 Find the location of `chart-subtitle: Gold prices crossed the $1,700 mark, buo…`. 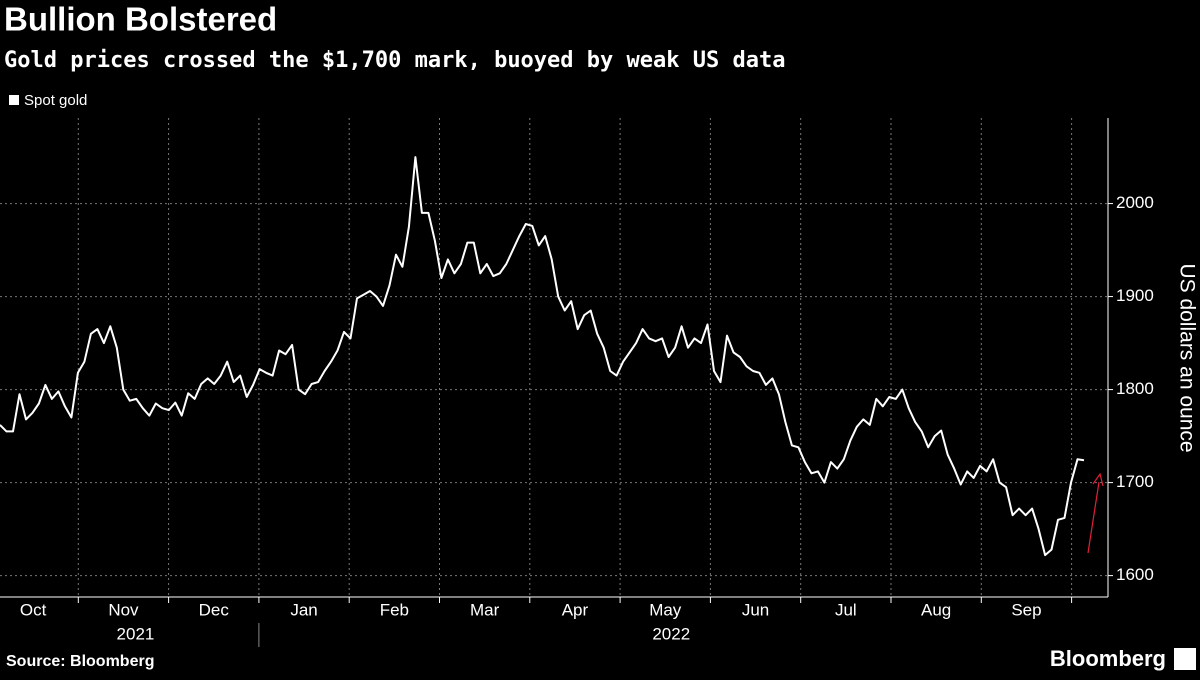

chart-subtitle: Gold prices crossed the $1,700 mark, buo… is located at coordinates (394, 60).